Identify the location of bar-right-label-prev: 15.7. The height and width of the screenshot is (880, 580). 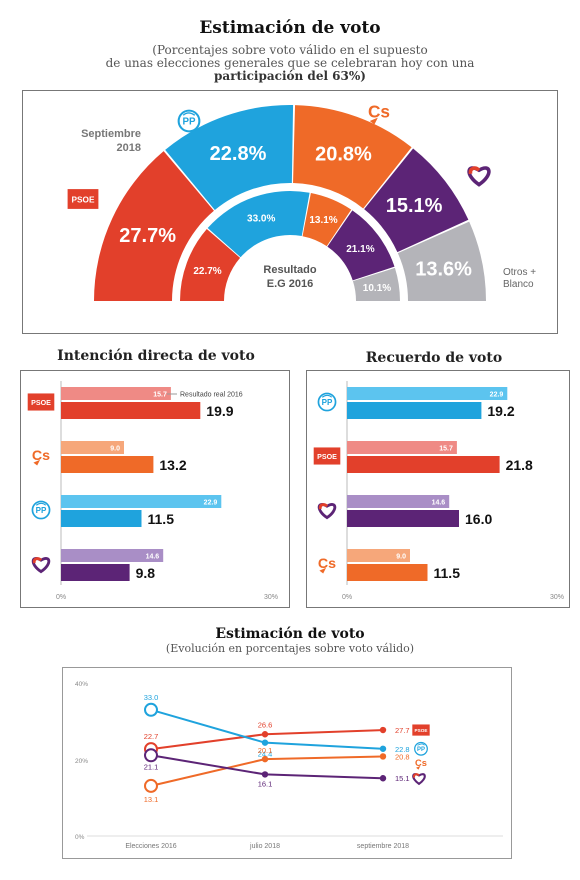
(446, 449).